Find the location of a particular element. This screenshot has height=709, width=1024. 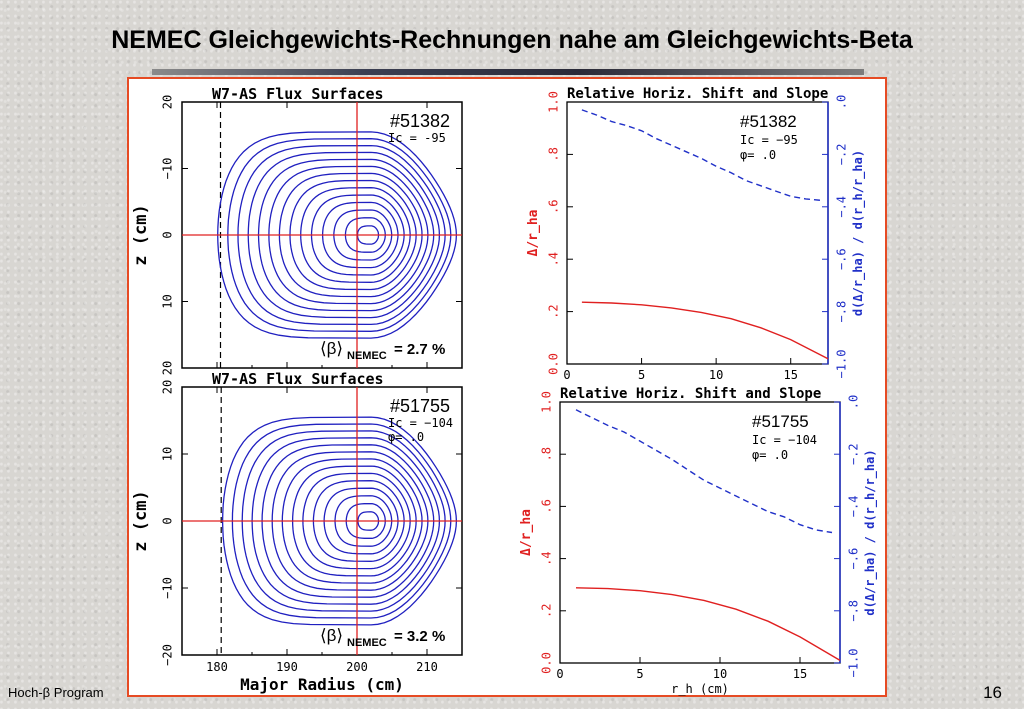

title-rule is located at coordinates (508, 72).